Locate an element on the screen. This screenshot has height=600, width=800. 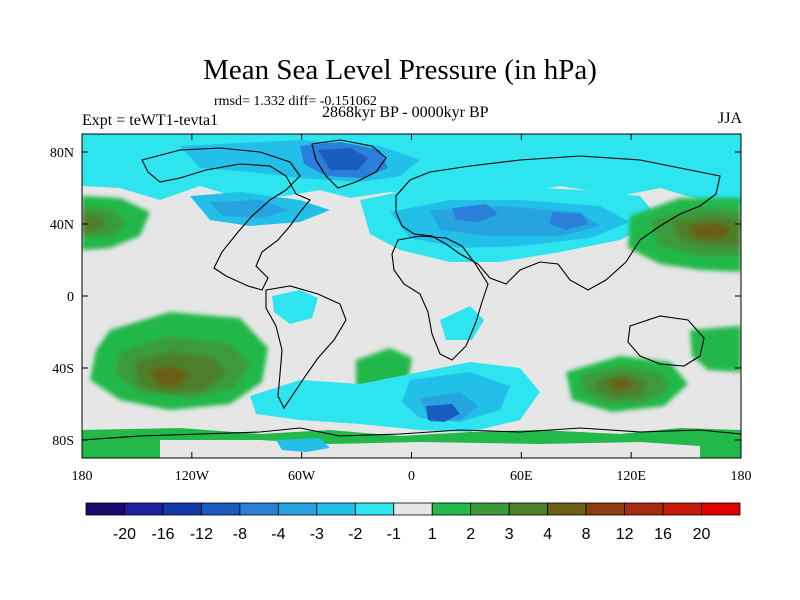
colorbar-label-15: 20 is located at coordinates (702, 534).